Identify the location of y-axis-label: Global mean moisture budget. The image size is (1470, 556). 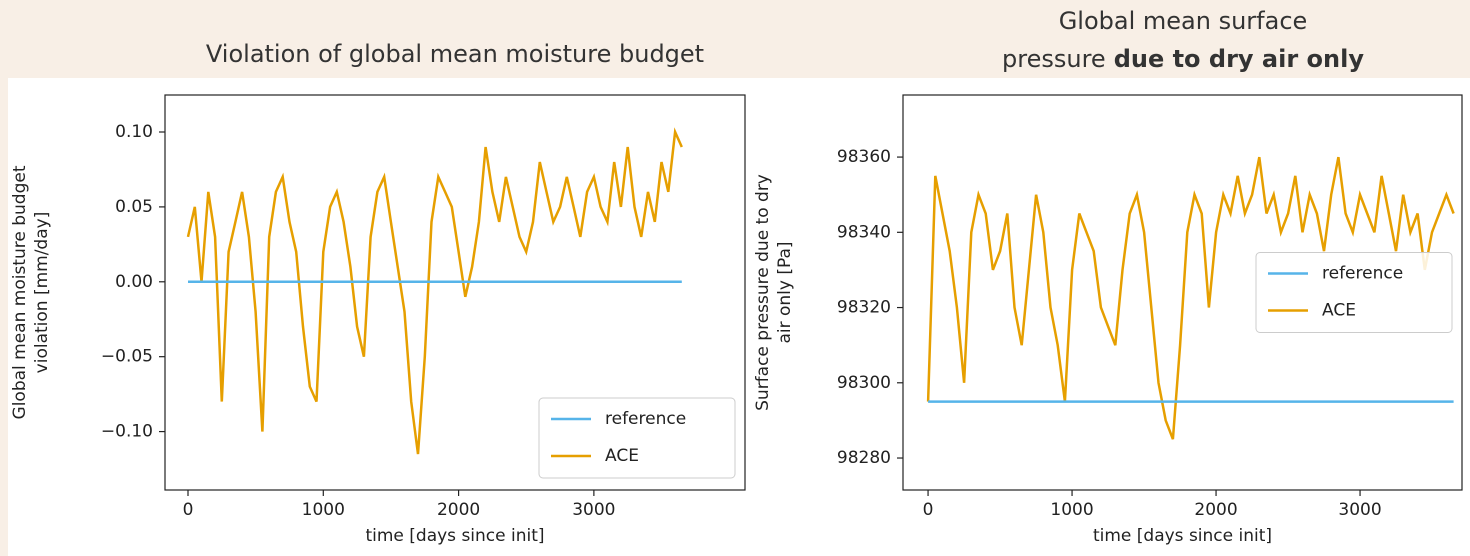
(20, 292).